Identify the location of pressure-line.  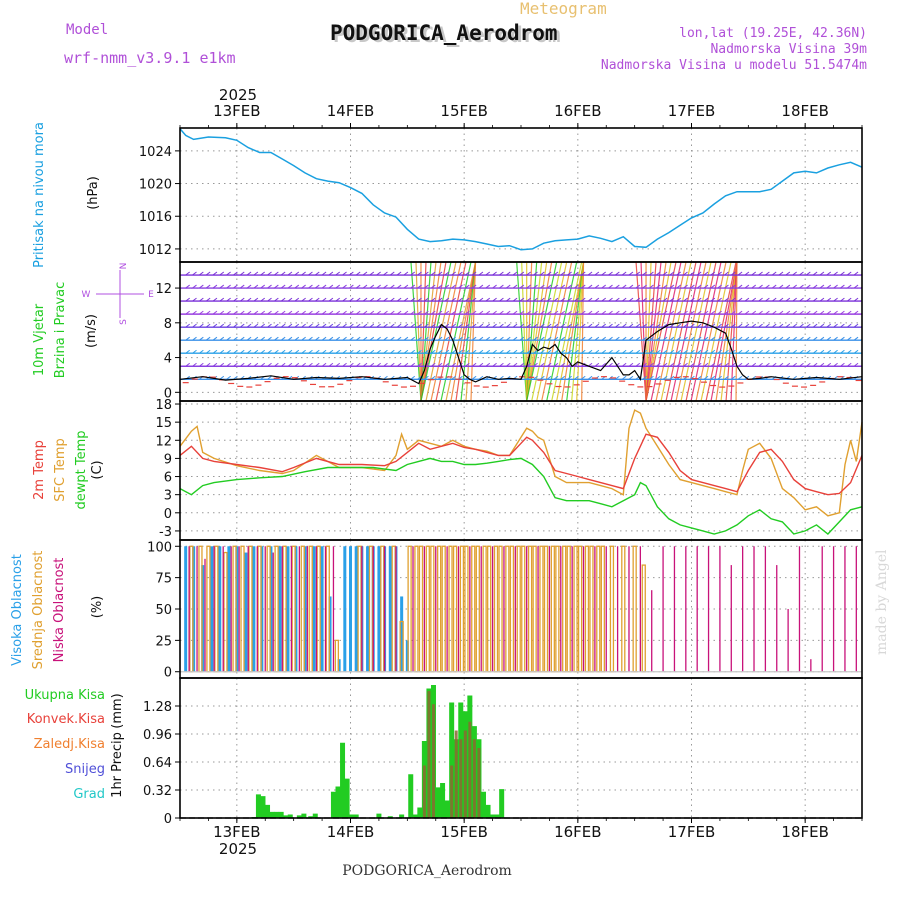
(521, 189).